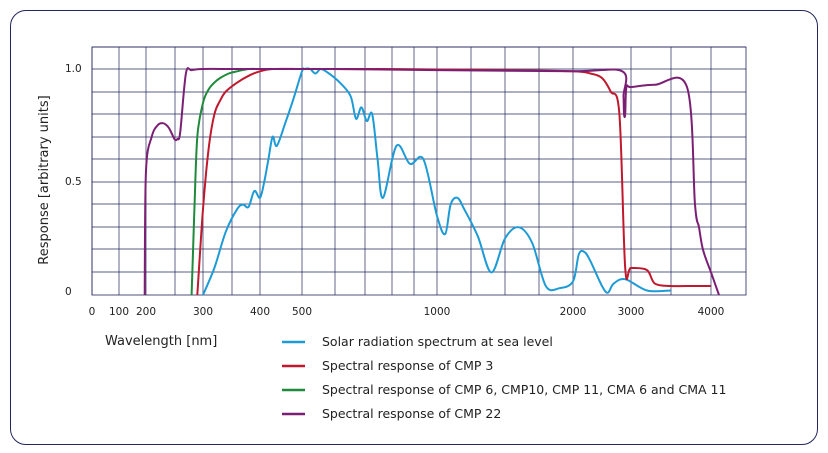 This screenshot has width=828, height=453. What do you see at coordinates (260, 312) in the screenshot?
I see `x-tick-label: 400` at bounding box center [260, 312].